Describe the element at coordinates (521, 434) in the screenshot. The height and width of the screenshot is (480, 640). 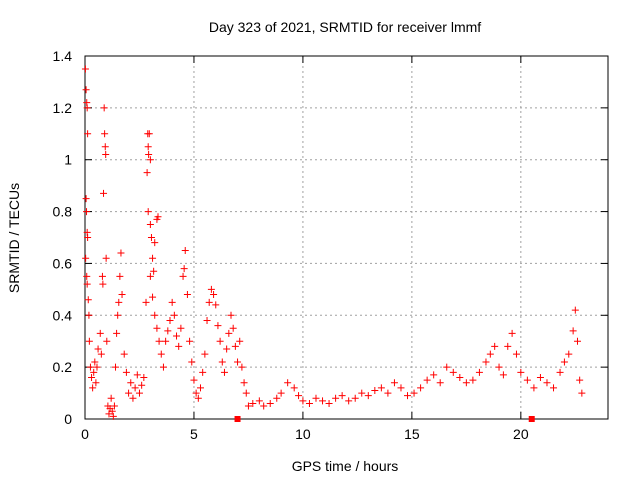
I see `x-tick-label: 20` at that location.